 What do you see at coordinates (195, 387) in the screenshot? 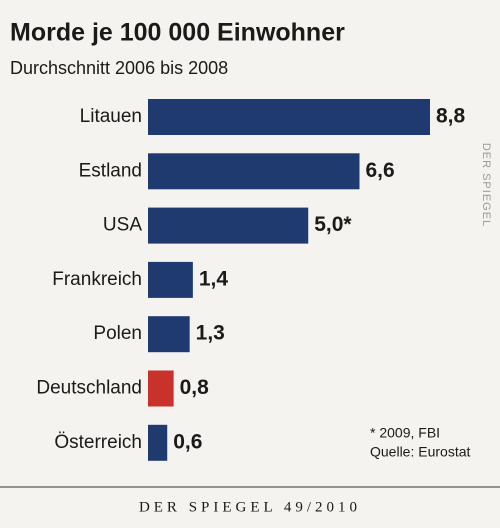
I see `value-label: 0,8` at bounding box center [195, 387].